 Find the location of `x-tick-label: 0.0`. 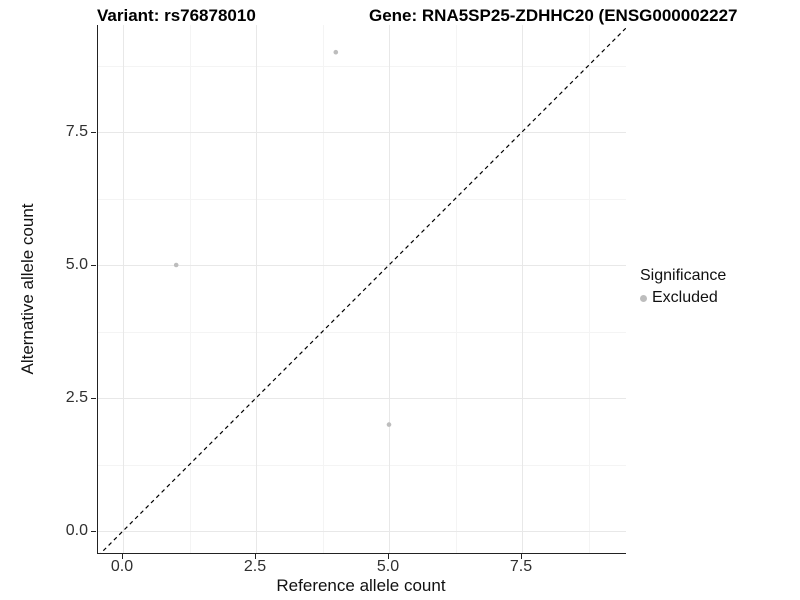

x-tick-label: 0.0 is located at coordinates (122, 566).